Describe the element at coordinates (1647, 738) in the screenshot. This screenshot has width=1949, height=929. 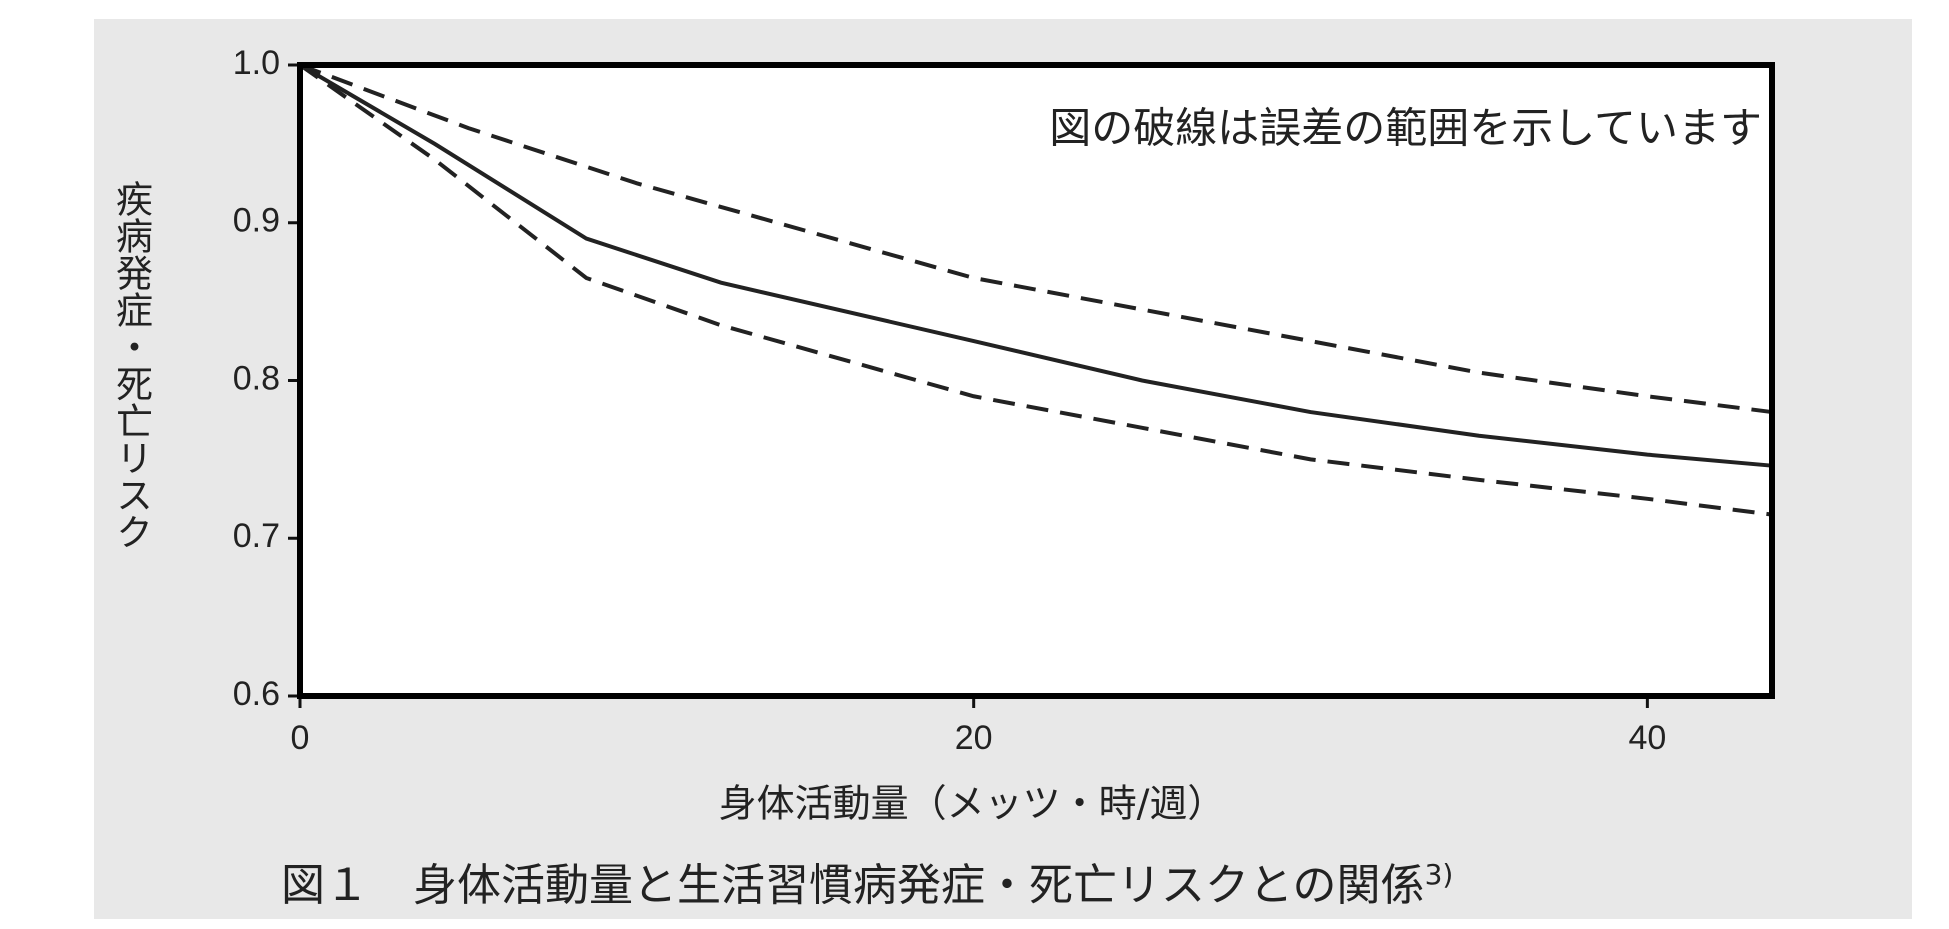
I see `x-tick-label: 40` at that location.